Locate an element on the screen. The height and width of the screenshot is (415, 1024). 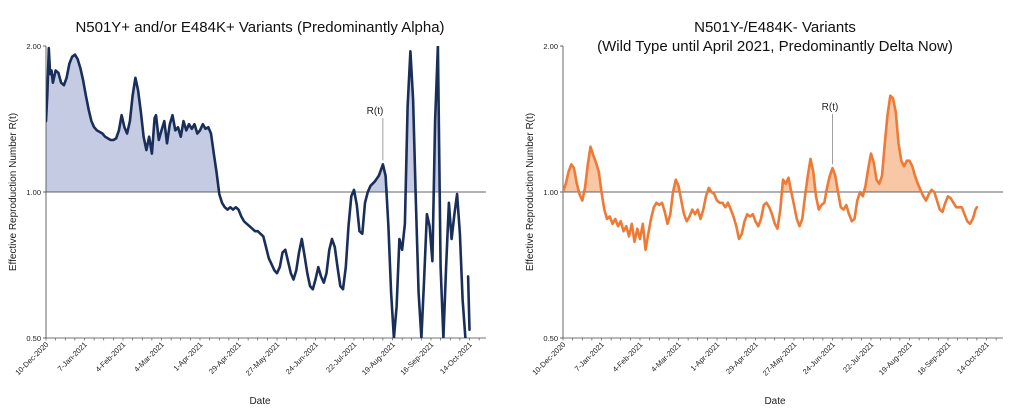
chart-right-x-tick-label: 14-Oct-2021 is located at coordinates (973, 358).